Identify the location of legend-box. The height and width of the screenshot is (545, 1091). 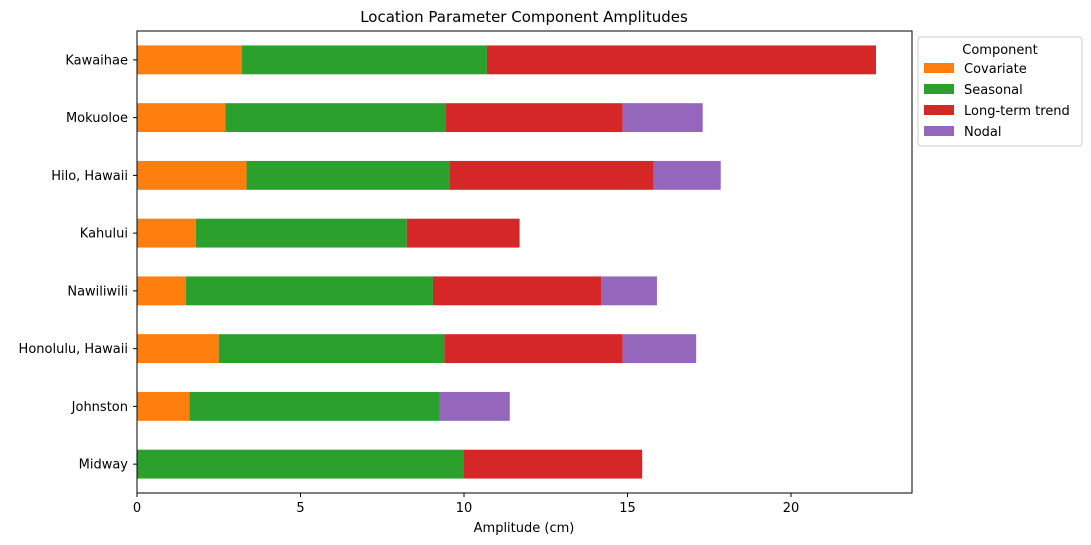
(1000, 91).